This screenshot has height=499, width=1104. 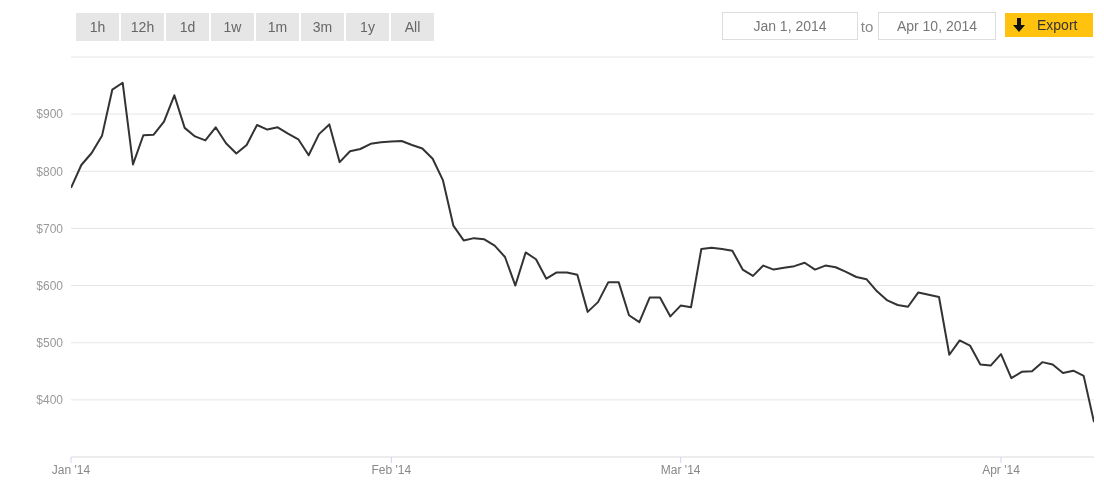 I want to click on y-tick-label: $700, so click(x=50, y=228).